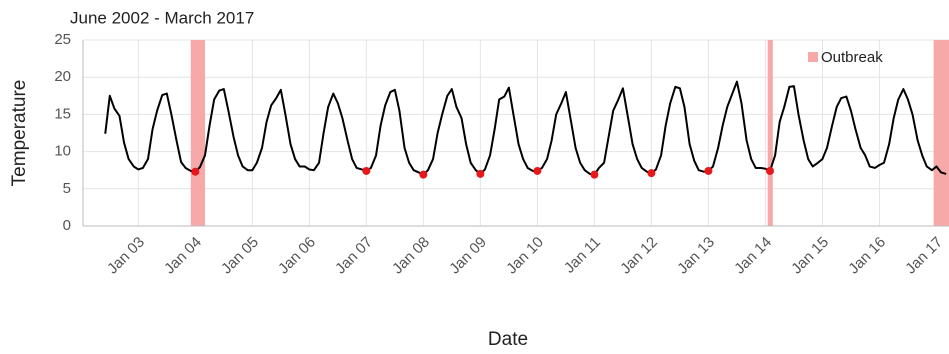 The height and width of the screenshot is (354, 949). What do you see at coordinates (354, 256) in the screenshot?
I see `x-tick-label: Jan 07` at bounding box center [354, 256].